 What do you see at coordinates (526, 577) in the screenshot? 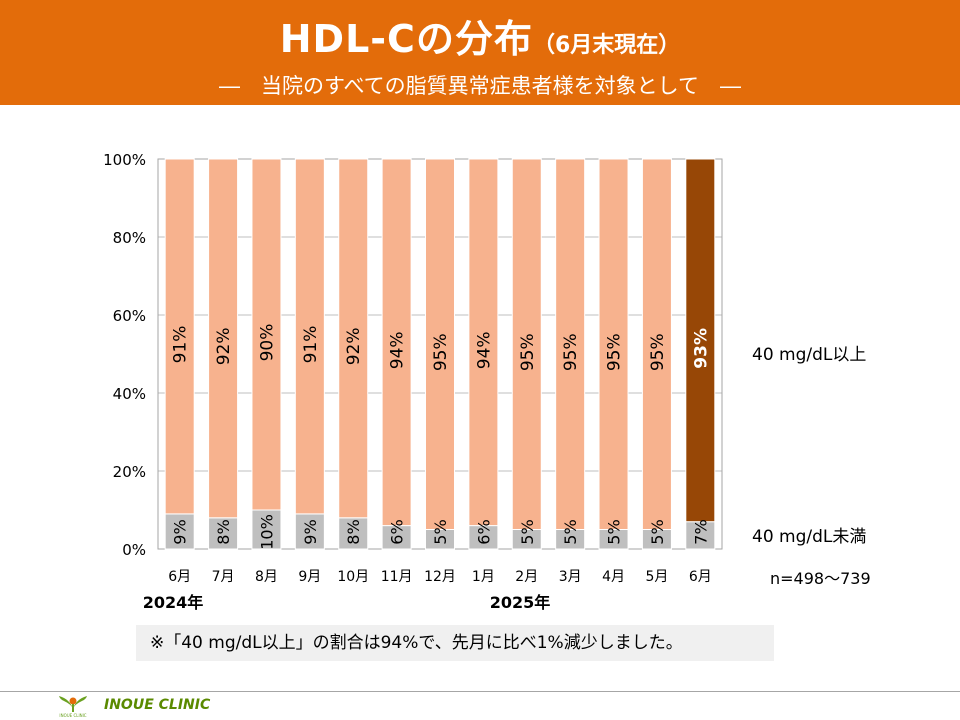
I see `x-tick-label: 2月` at bounding box center [526, 577].